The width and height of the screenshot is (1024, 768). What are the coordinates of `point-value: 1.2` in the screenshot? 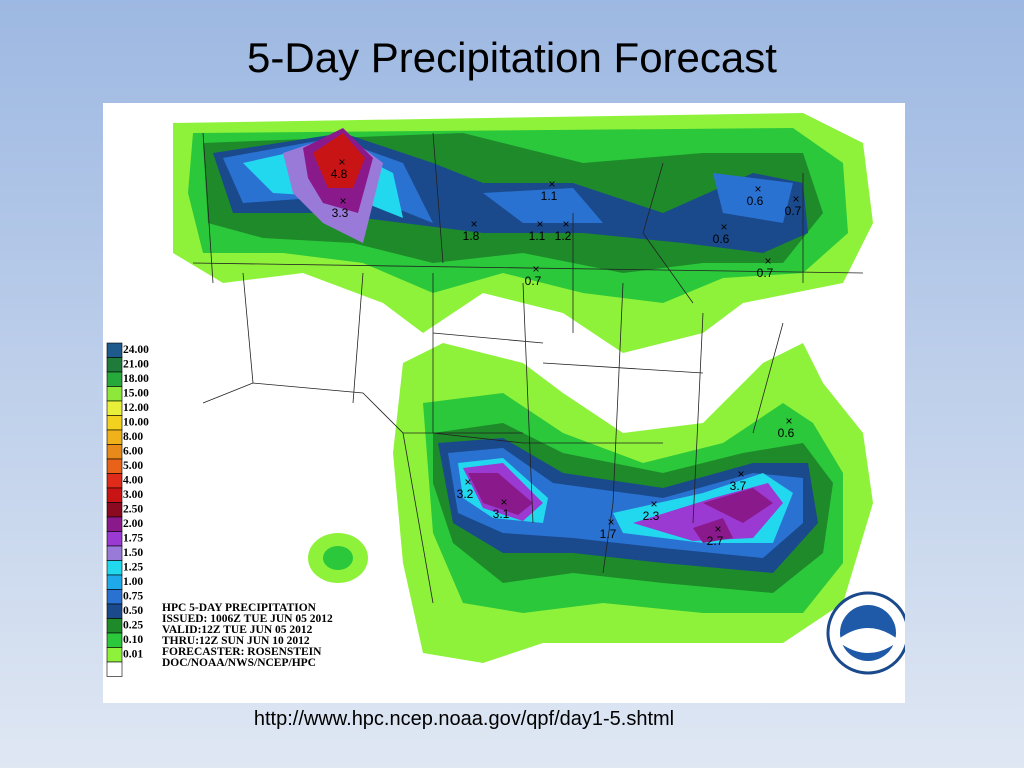 It's located at (563, 236).